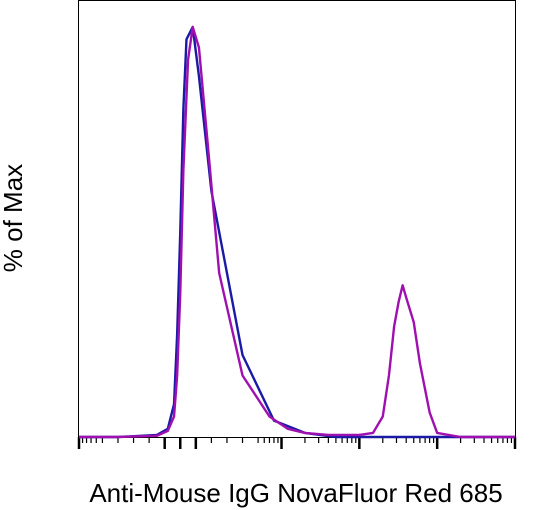  Describe the element at coordinates (295, 493) in the screenshot. I see `x-axis-title: Anti-Mouse IgG NovaFluor Red 685` at that location.